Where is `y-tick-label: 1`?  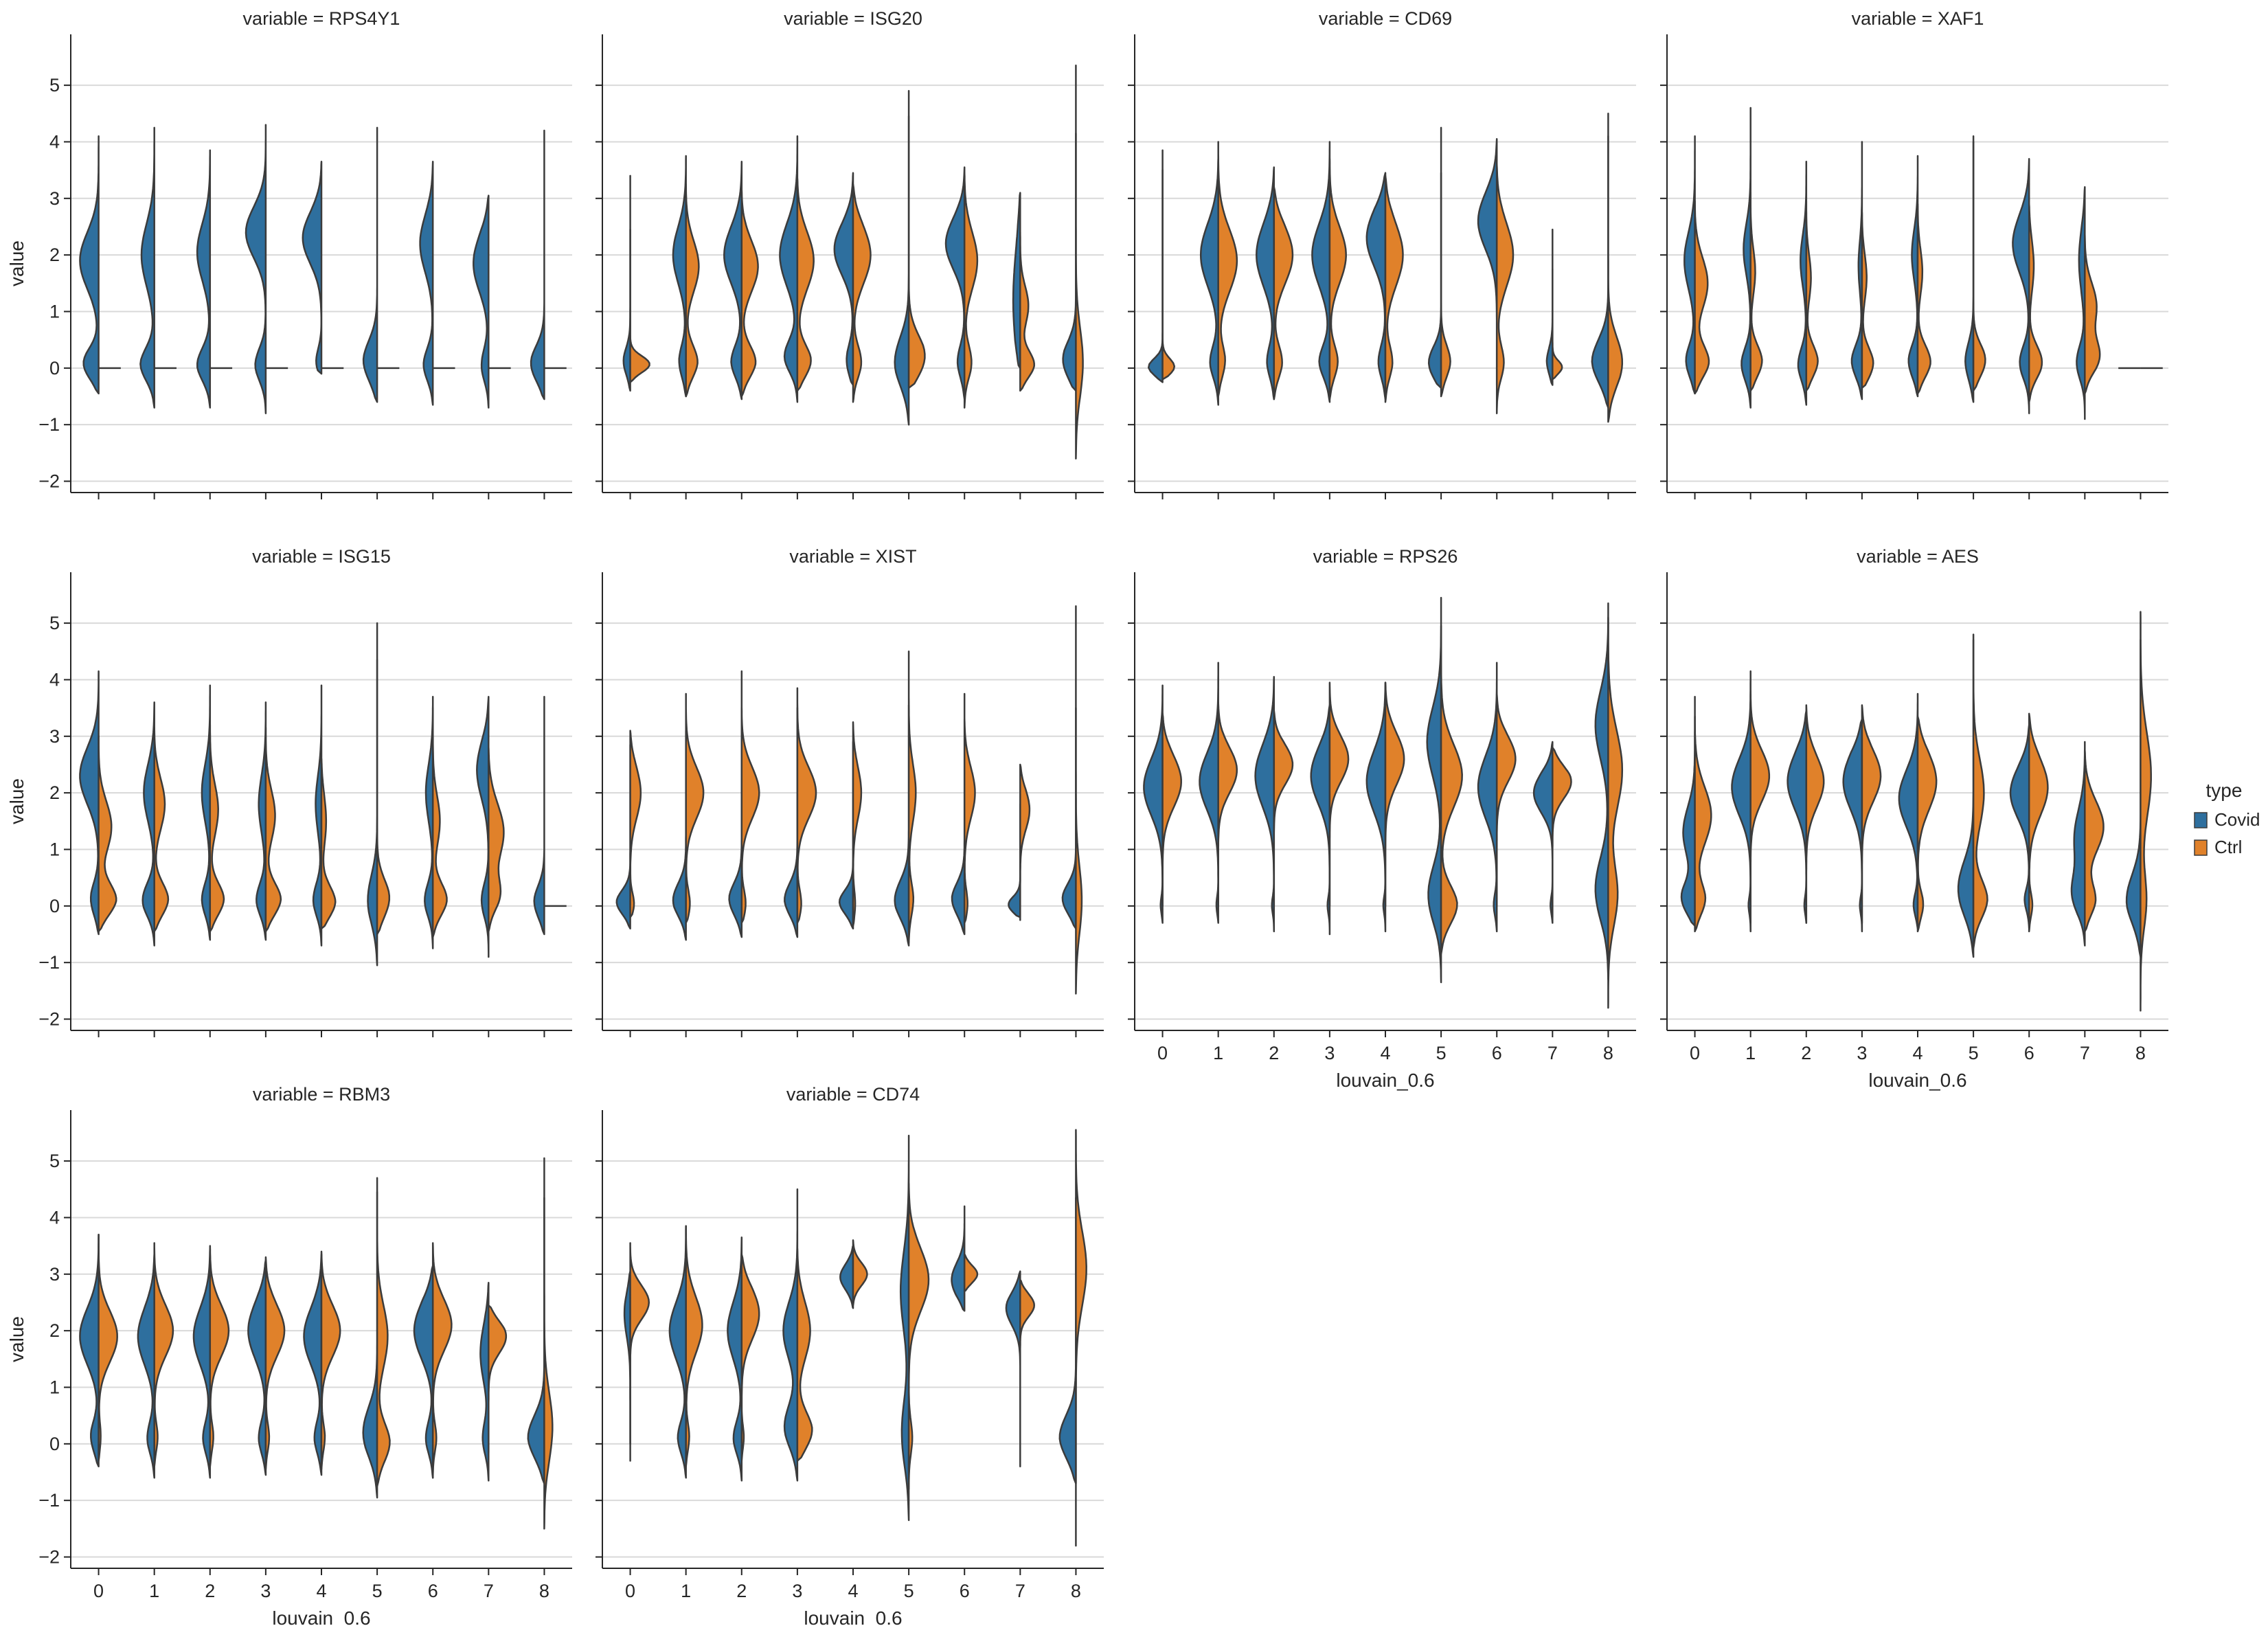
y-tick-label: 1 is located at coordinates (54, 1387).